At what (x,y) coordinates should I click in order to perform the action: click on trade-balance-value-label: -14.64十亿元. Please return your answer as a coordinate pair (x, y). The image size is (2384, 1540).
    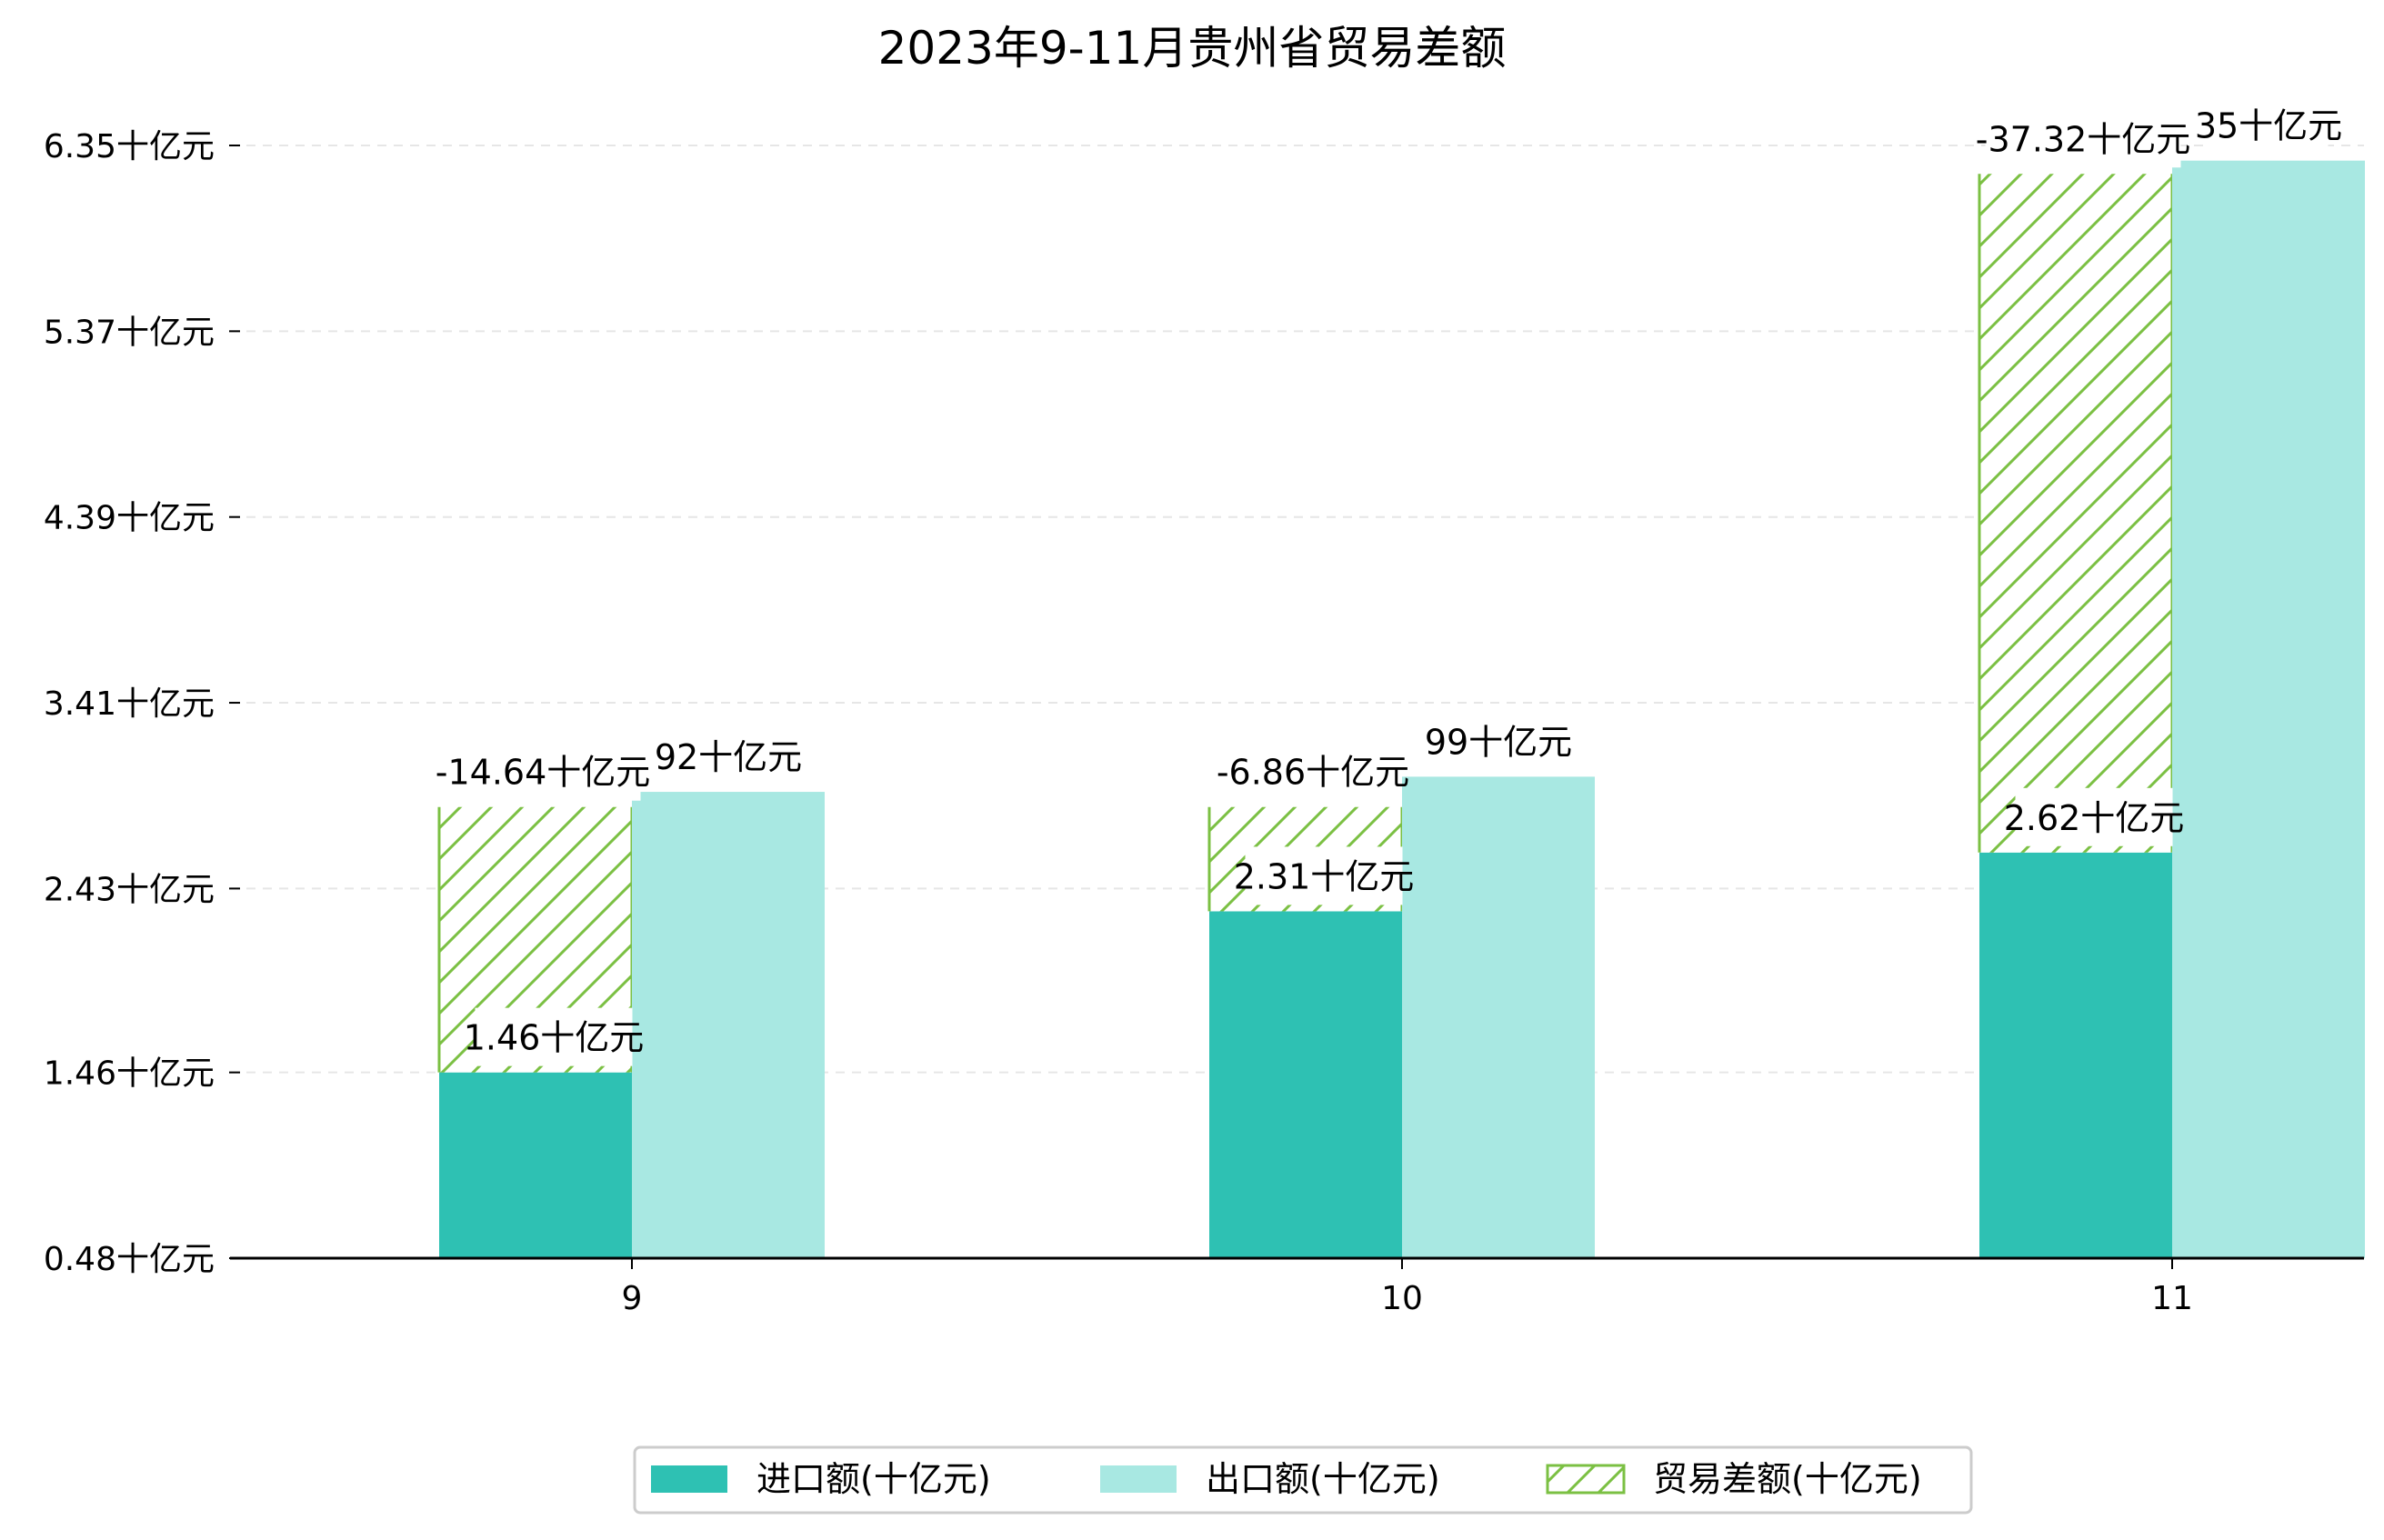
    Looking at the image, I should click on (544, 773).